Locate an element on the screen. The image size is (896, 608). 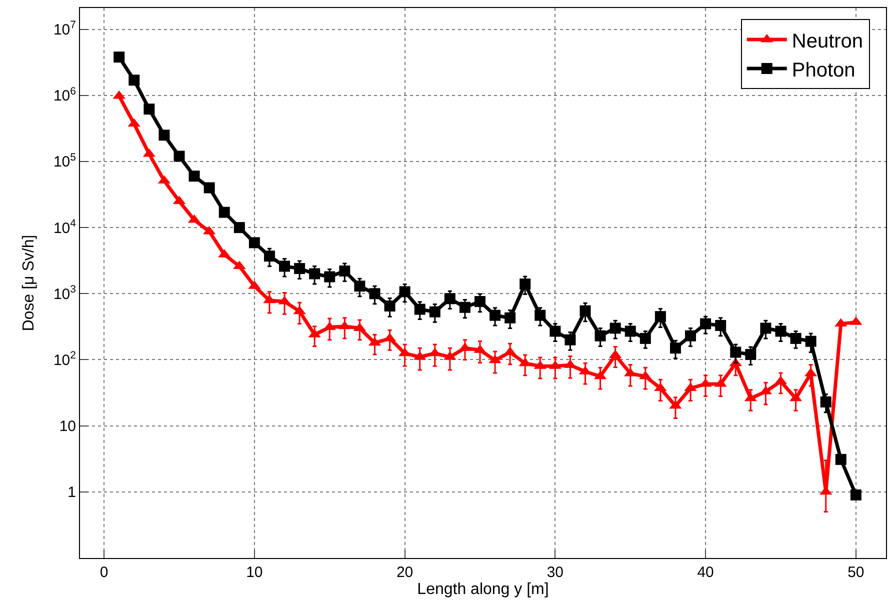
legend-label: Neutron is located at coordinates (828, 41).